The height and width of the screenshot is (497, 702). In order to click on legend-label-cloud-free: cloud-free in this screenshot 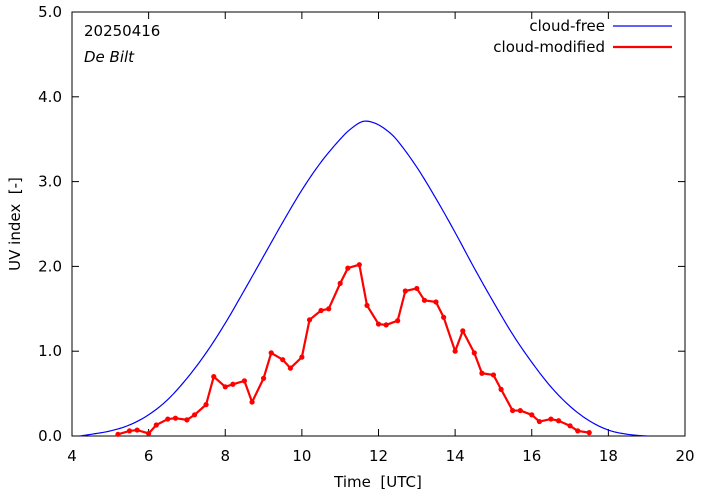, I will do `click(567, 26)`.